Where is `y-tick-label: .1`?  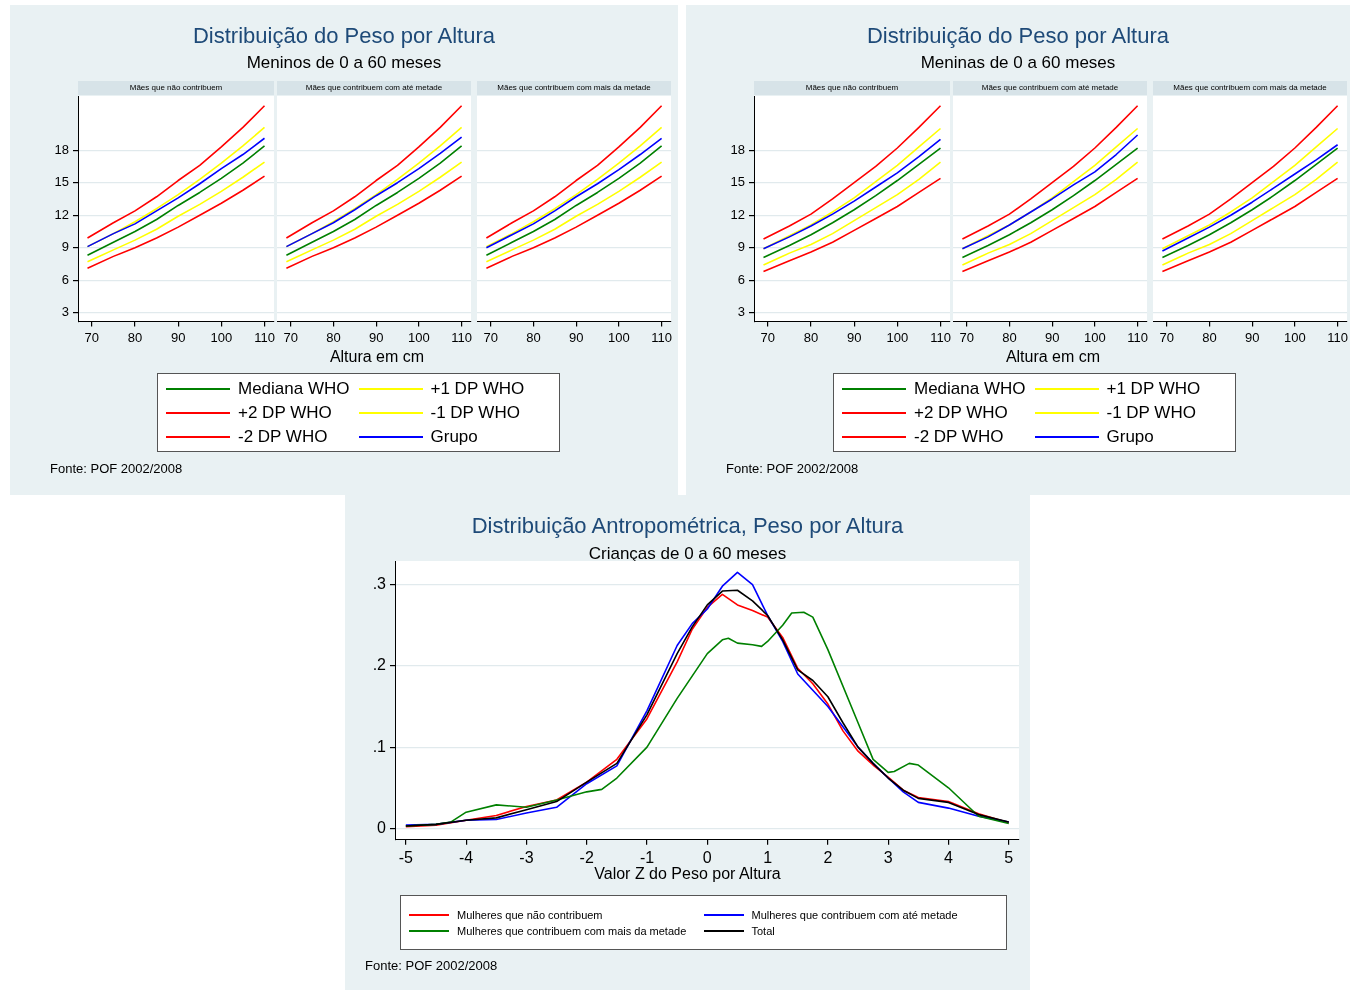 y-tick-label: .1 is located at coordinates (379, 746).